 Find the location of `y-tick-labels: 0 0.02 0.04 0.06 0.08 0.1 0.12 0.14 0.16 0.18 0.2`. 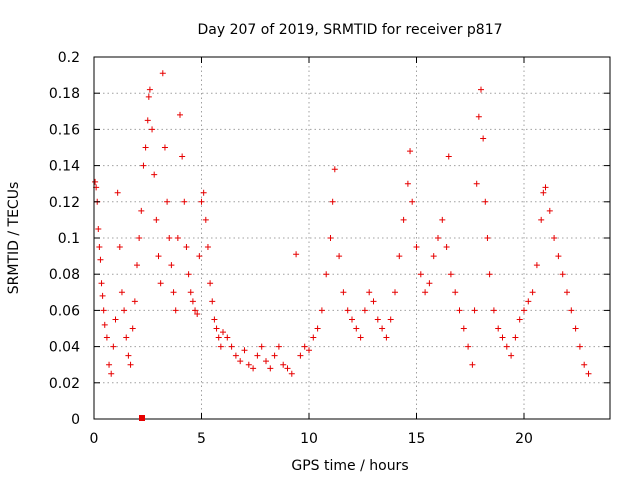

y-tick-labels: 0 0.02 0.04 0.06 0.08 0.1 0.12 0.14 0.16 0.18 0.2 is located at coordinates (64, 239).